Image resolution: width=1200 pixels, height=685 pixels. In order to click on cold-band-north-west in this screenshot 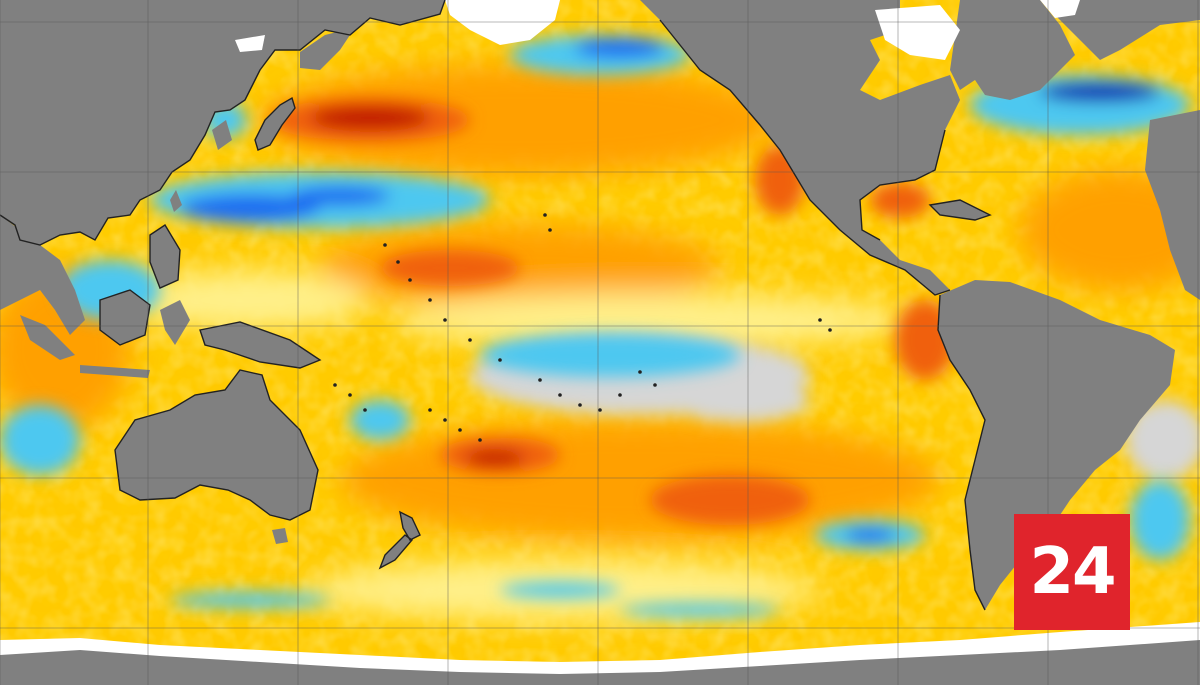, I will do `click(250, 208)`.